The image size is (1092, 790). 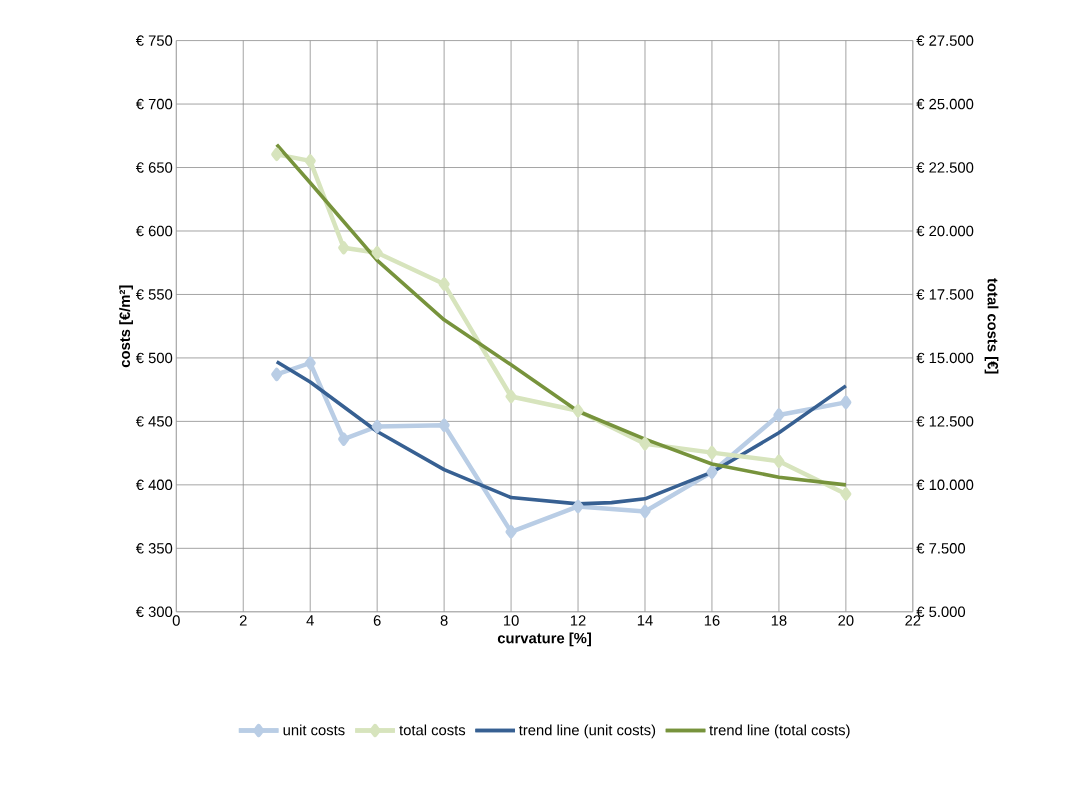 What do you see at coordinates (310, 620) in the screenshot?
I see `x-tick-label: 4` at bounding box center [310, 620].